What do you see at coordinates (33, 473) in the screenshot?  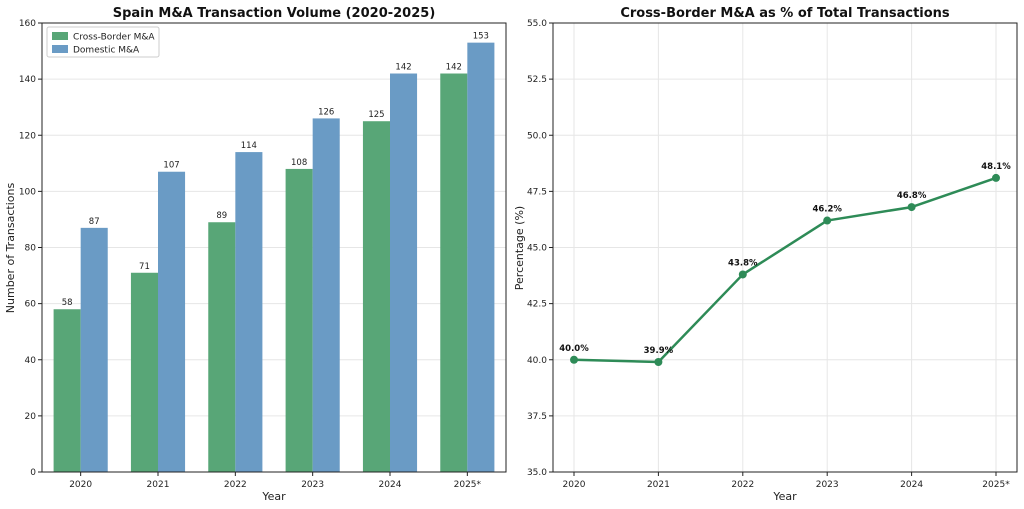 I see `y-tick-label: 0` at bounding box center [33, 473].